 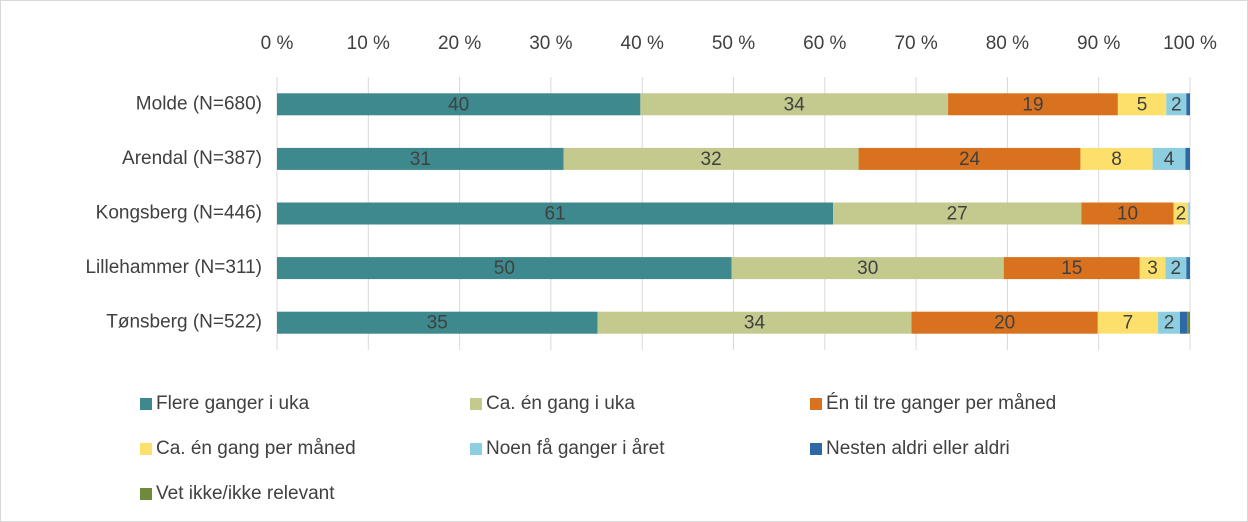 I want to click on data-label: 30, so click(x=867, y=268).